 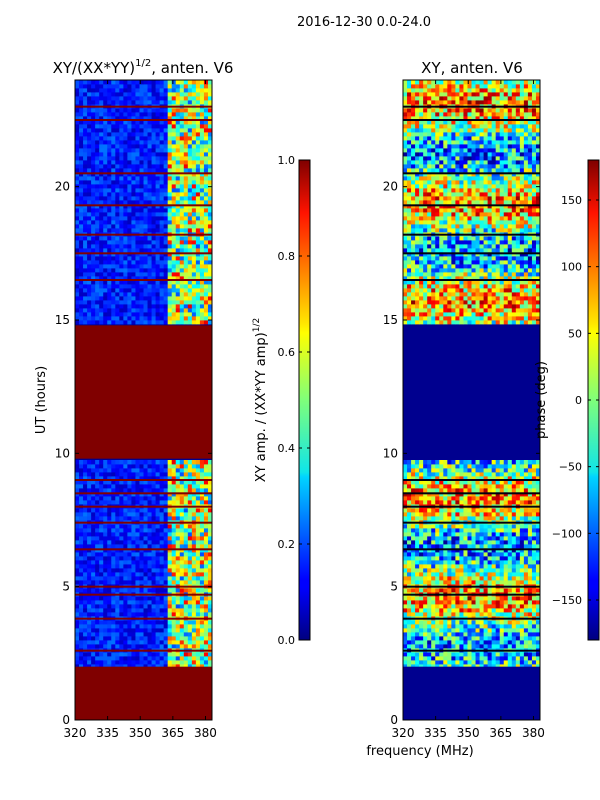 What do you see at coordinates (143, 549) in the screenshot?
I see `flag-line` at bounding box center [143, 549].